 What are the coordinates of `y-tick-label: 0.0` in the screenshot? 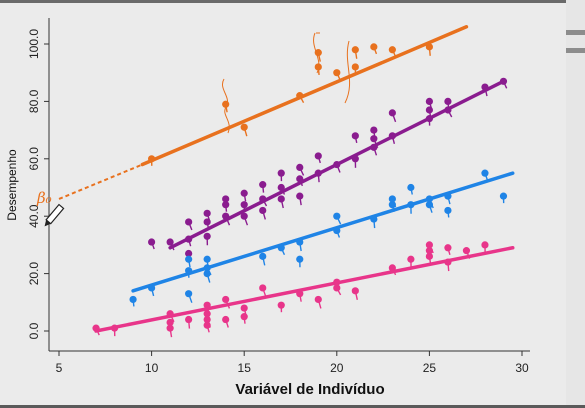 It's located at (34, 330).